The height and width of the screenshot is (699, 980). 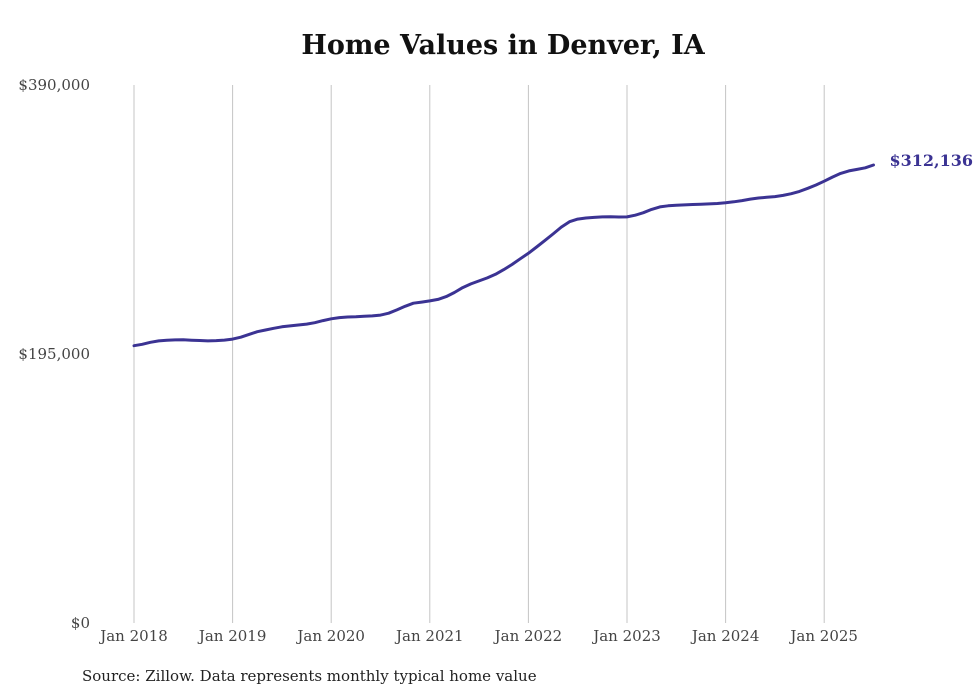 I want to click on end-value-label: $312,136, so click(x=932, y=160).